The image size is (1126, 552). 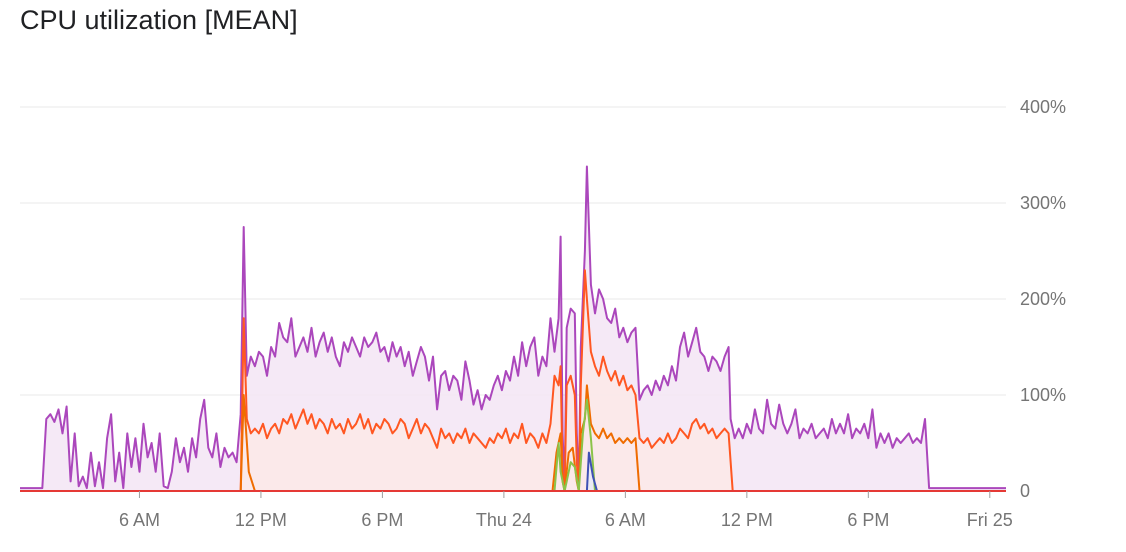 I want to click on x-tick-label: Thu 24, so click(x=504, y=520).